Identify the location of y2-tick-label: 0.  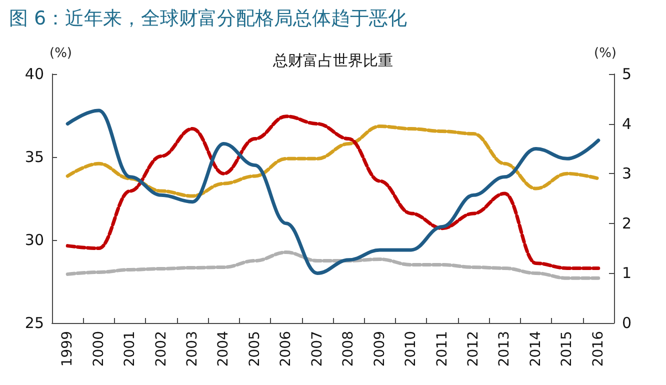
(627, 323).